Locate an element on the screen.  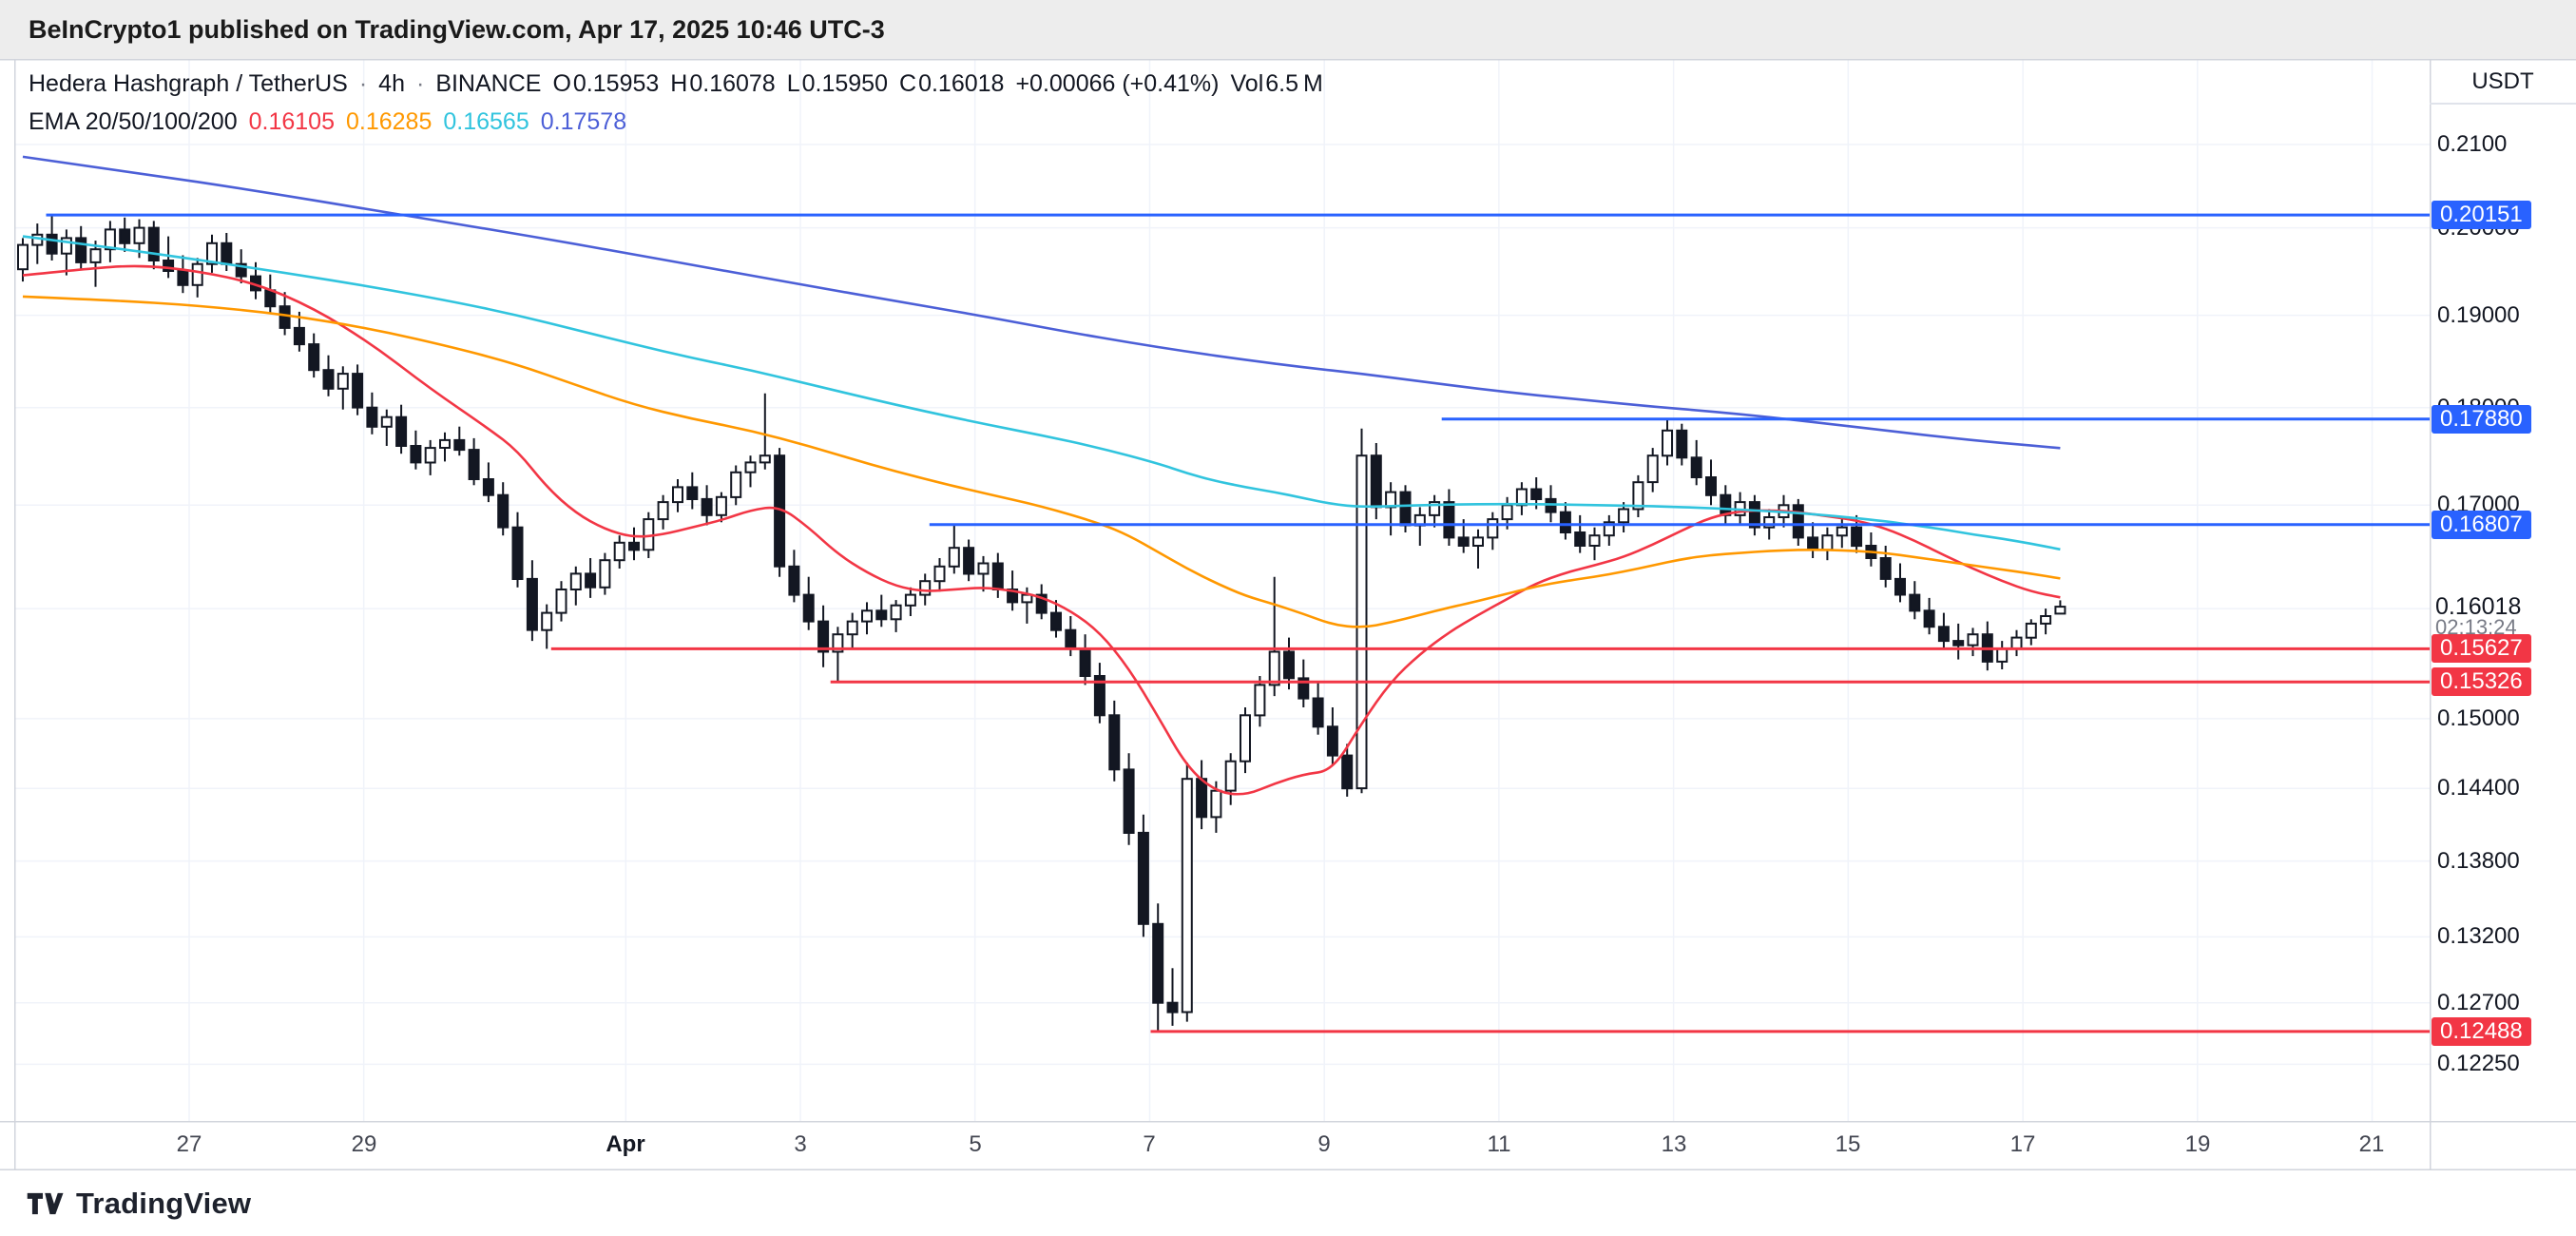
current-price-label: 0.16018 is located at coordinates (2481, 607).